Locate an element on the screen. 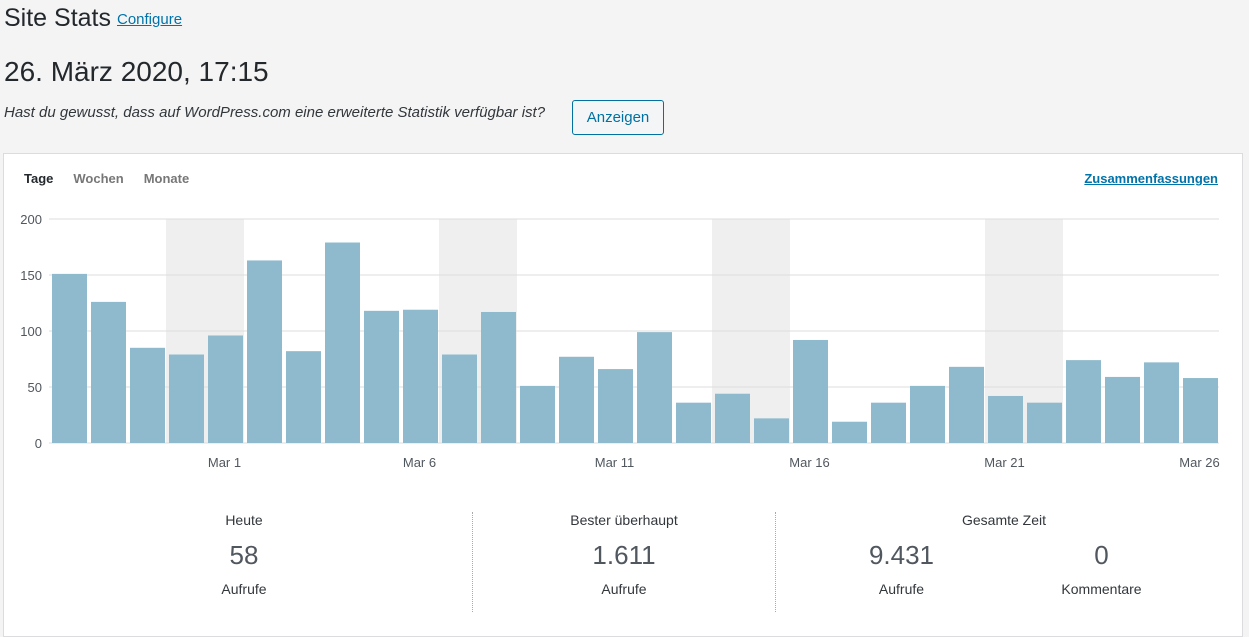  stat-total: Gesamte Zeit 9.431 Aufrufe 0 Kommentare is located at coordinates (1004, 562).